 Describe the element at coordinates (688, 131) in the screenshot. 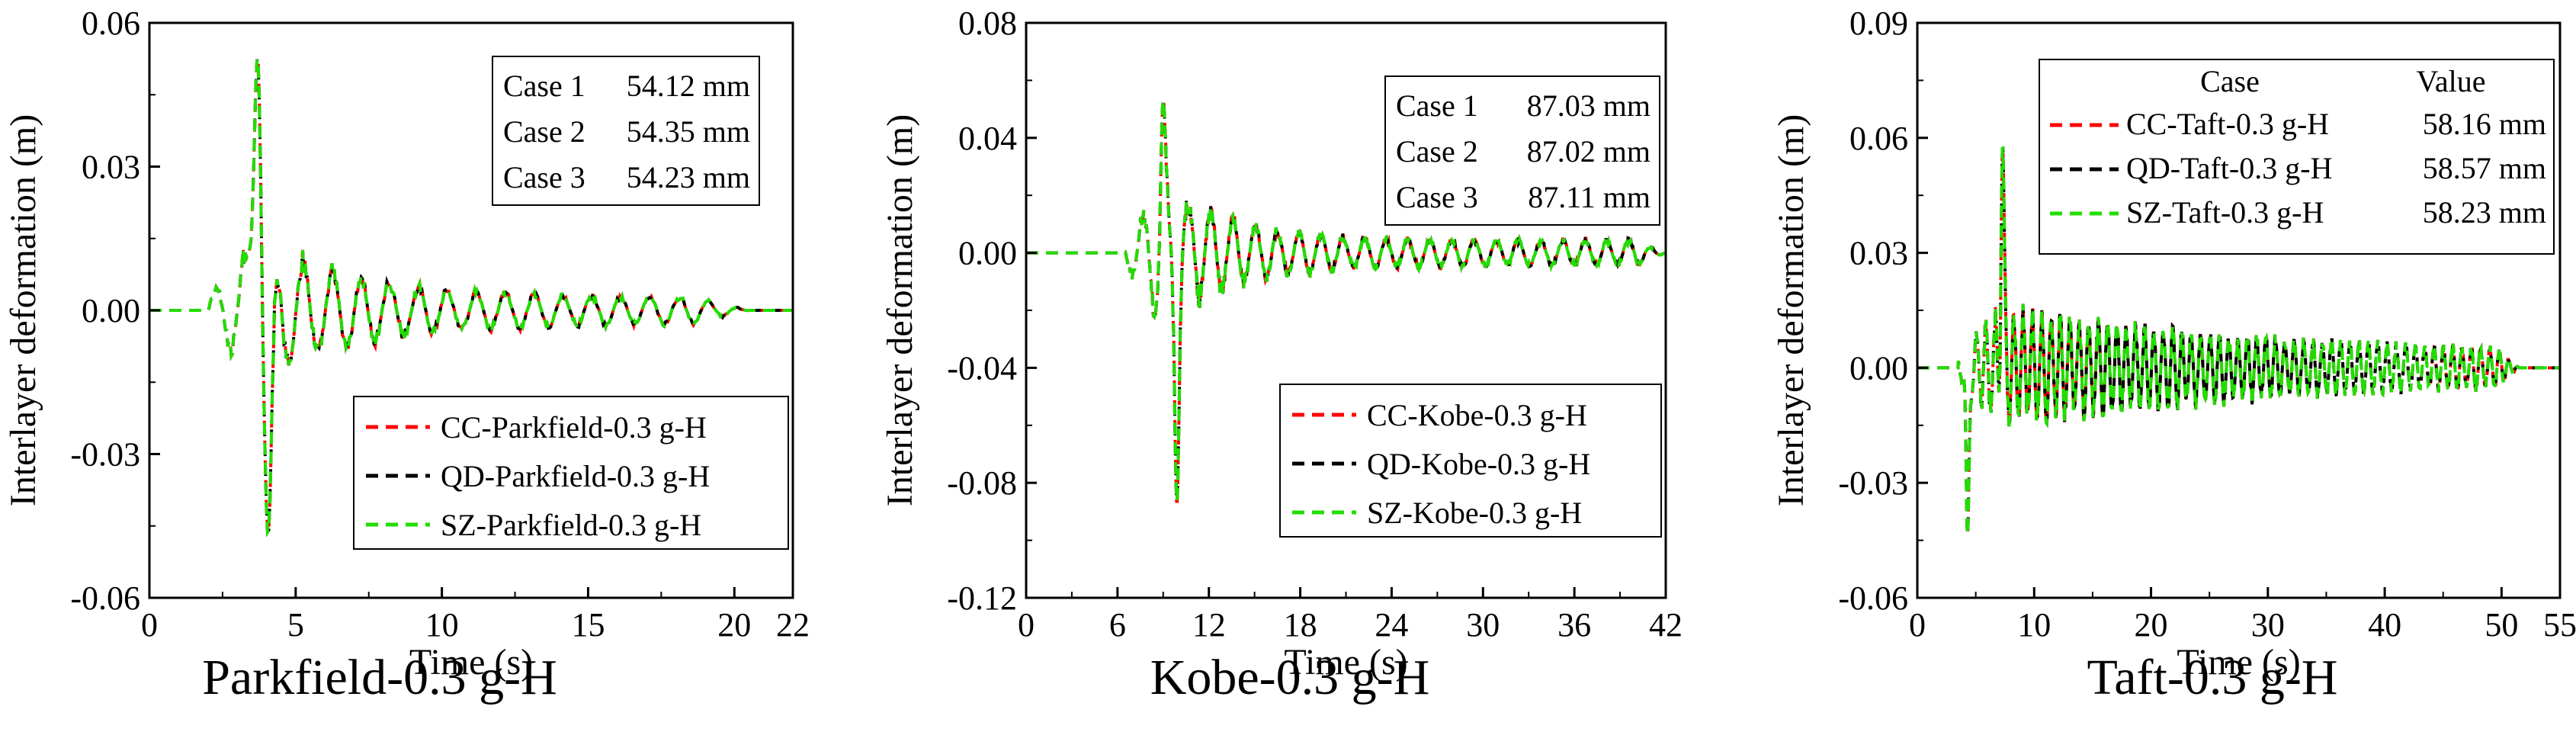

I see `case-value: 54.35 mm` at that location.